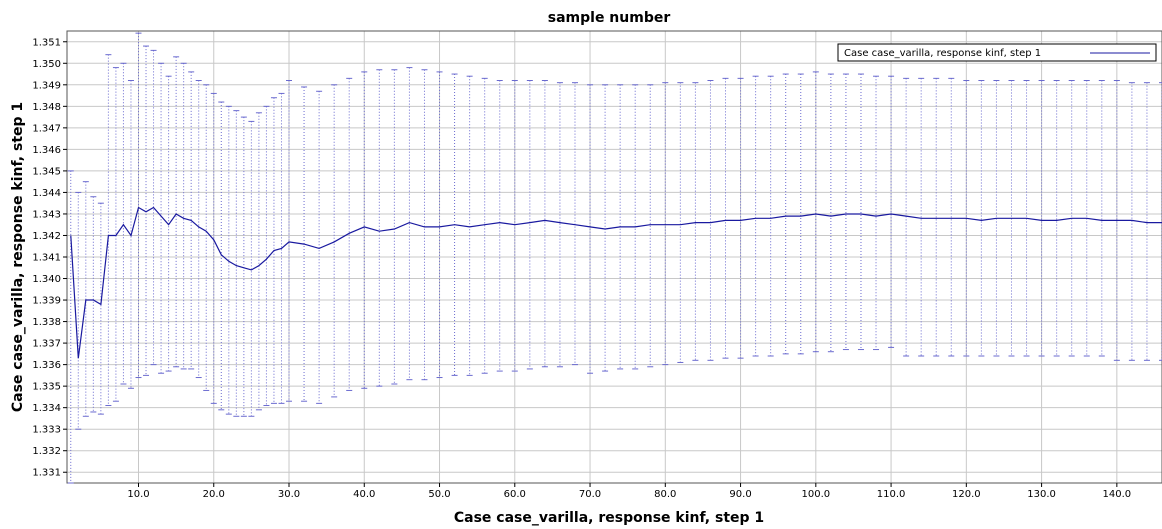 This screenshot has height=529, width=1162. What do you see at coordinates (46, 64) in the screenshot?
I see `y-tick-label: 1.350` at bounding box center [46, 64].